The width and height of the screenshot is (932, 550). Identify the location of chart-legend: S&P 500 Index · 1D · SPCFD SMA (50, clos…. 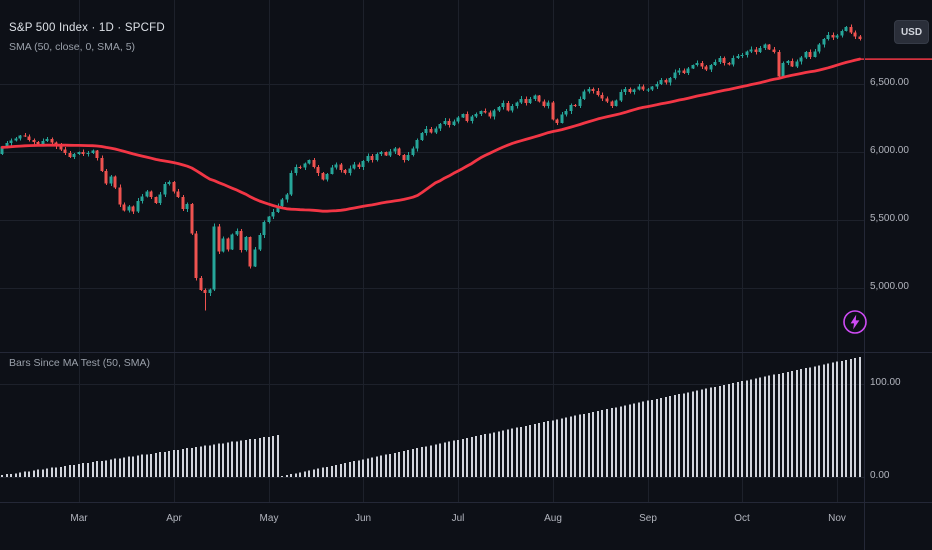
(87, 37).